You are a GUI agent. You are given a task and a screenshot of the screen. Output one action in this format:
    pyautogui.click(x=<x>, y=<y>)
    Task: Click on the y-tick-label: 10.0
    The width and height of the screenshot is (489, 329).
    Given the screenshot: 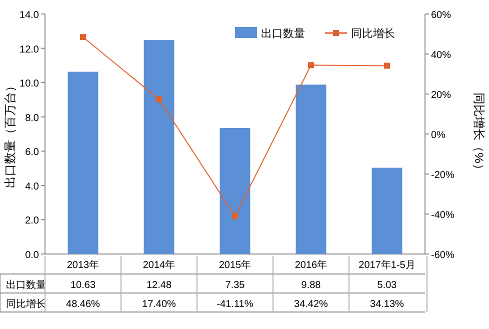 What is the action you would take?
    pyautogui.click(x=30, y=84)
    